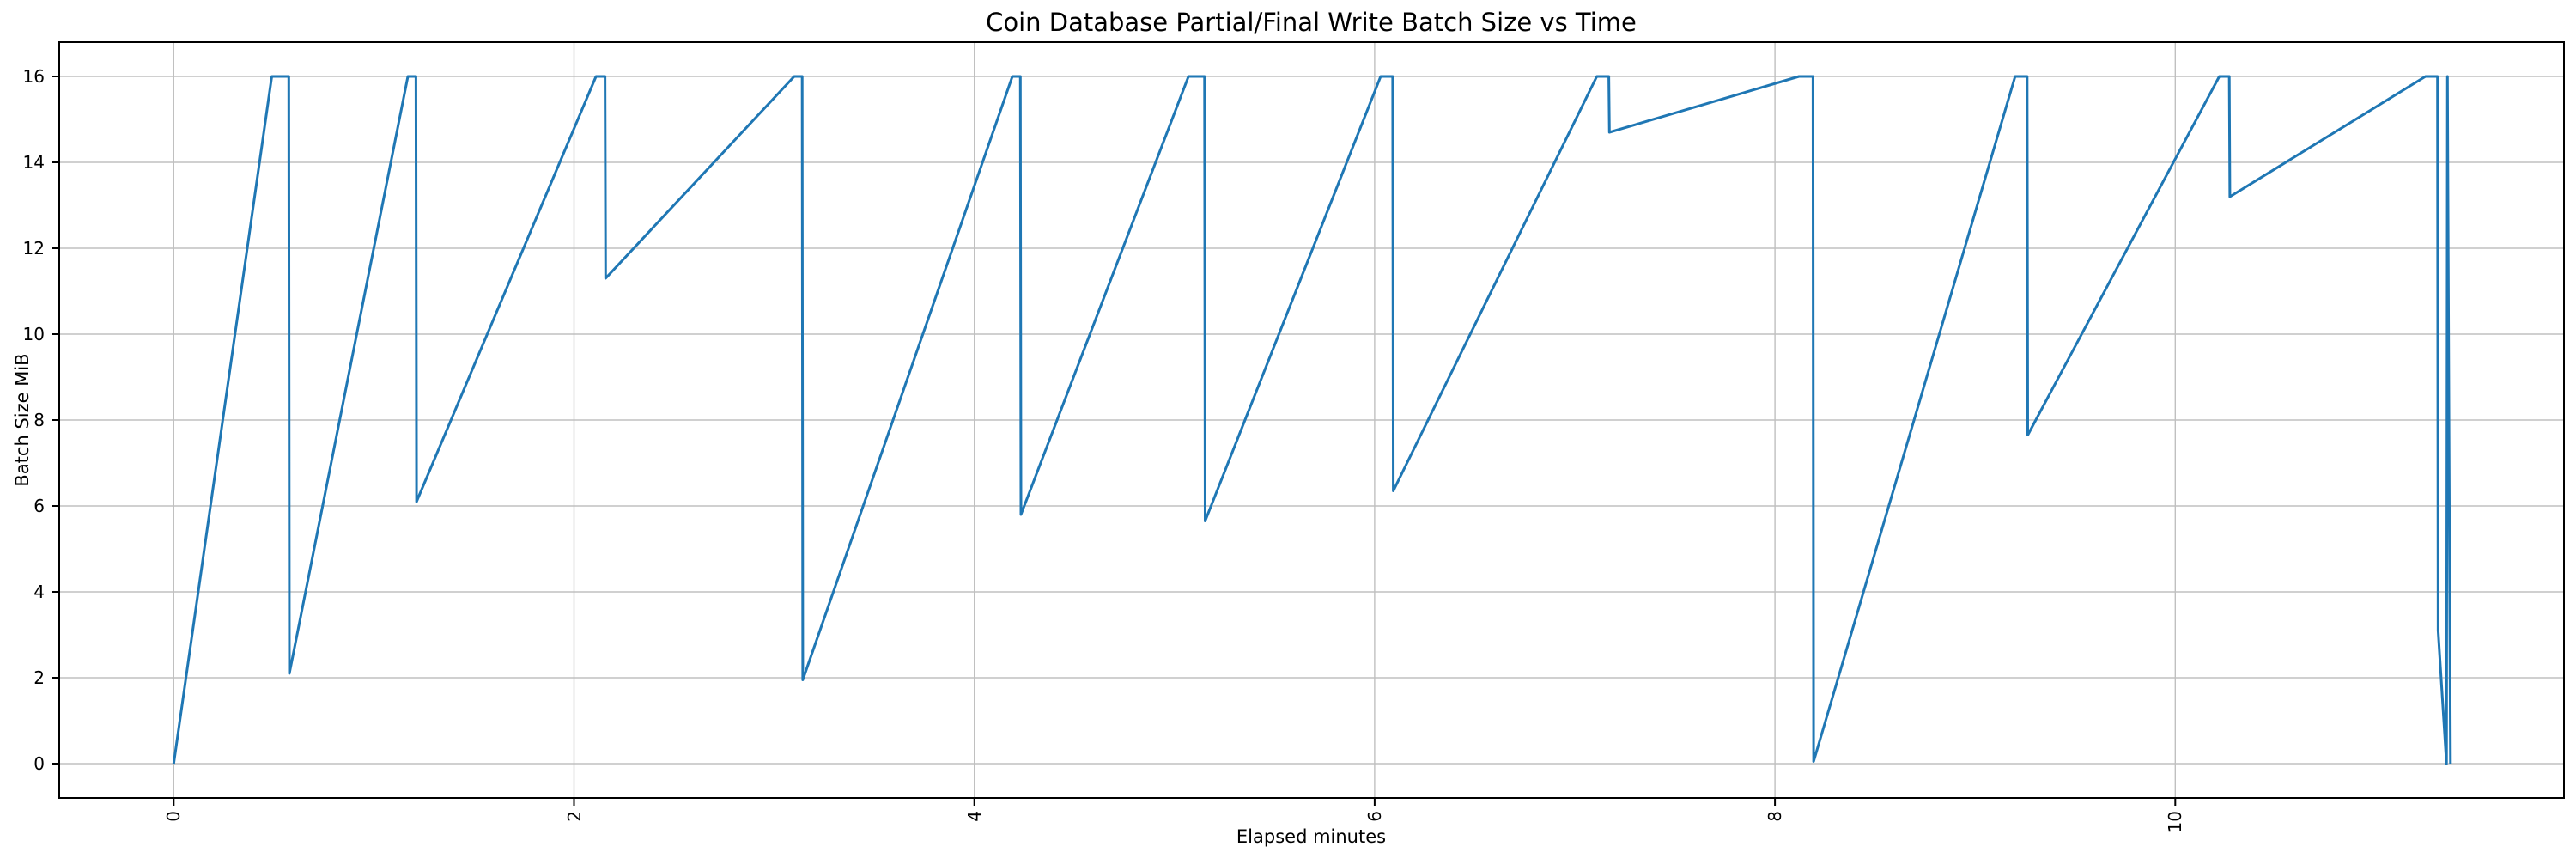  Describe the element at coordinates (39, 420) in the screenshot. I see `y-tick-label-8: 8` at that location.